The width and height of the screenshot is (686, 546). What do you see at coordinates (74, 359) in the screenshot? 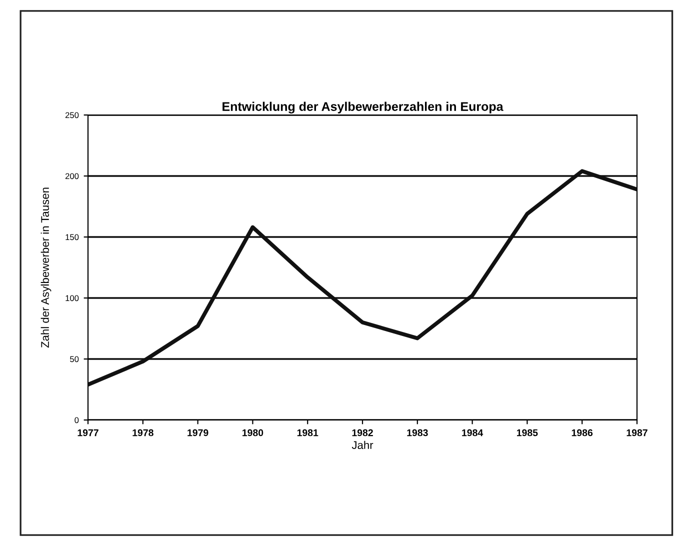
I see `y-tick-label: 50` at bounding box center [74, 359].